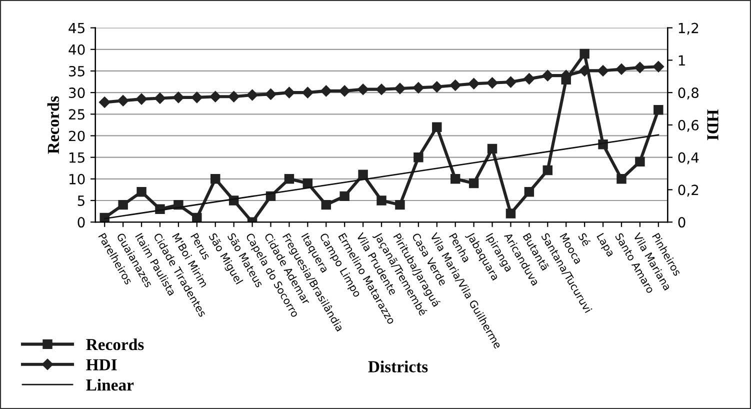 The height and width of the screenshot is (409, 751). What do you see at coordinates (81, 222) in the screenshot?
I see `y-tick-label: 0` at bounding box center [81, 222].